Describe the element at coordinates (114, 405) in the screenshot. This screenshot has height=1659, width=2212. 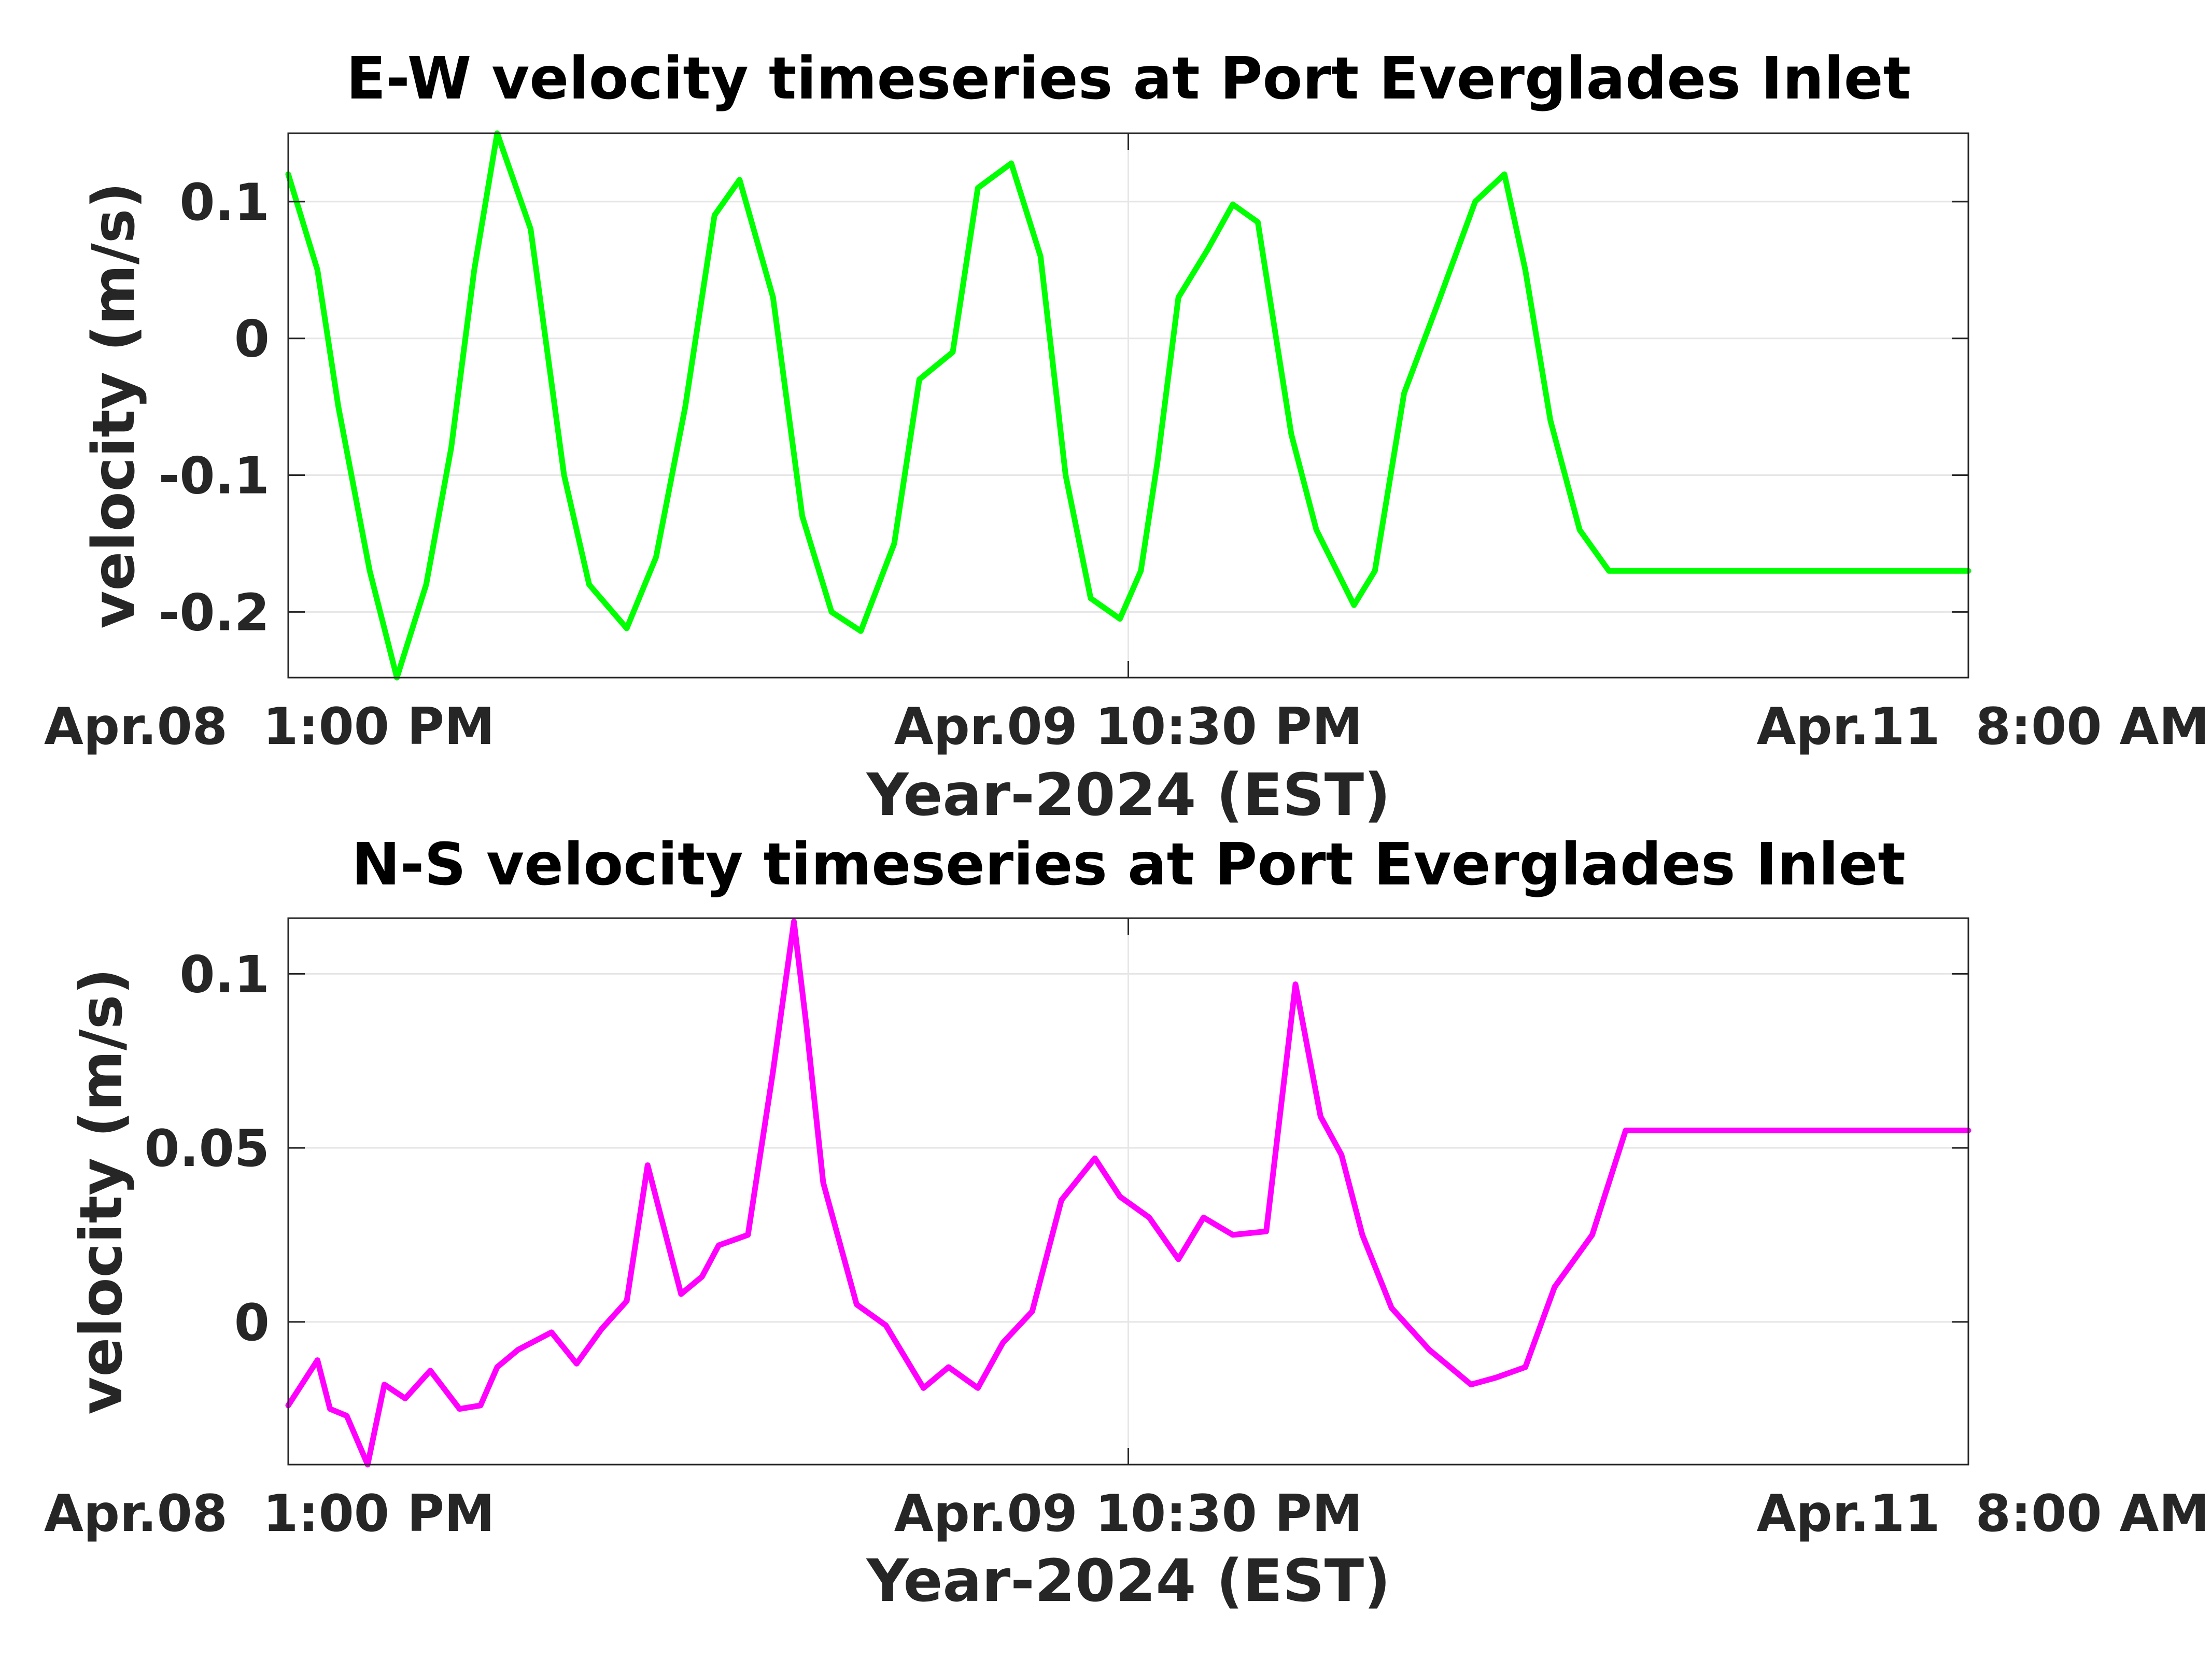
I see `ew-y-axis-label: velocity (m/s)` at that location.